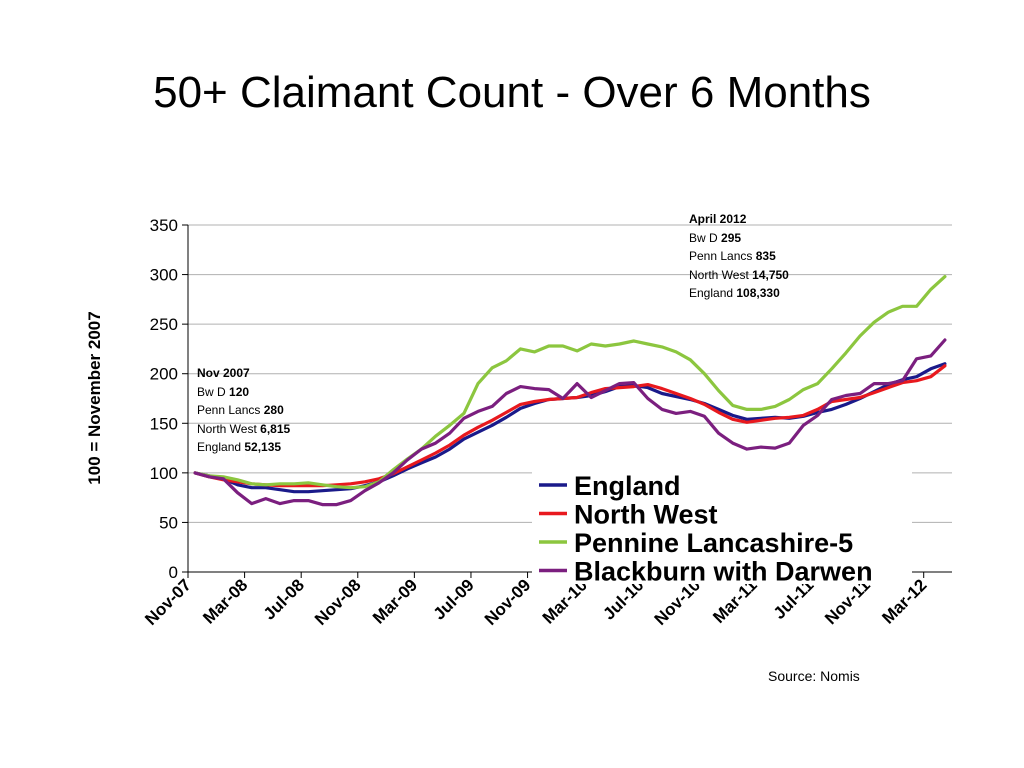  What do you see at coordinates (164, 374) in the screenshot?
I see `y-tick-label: 200` at bounding box center [164, 374].